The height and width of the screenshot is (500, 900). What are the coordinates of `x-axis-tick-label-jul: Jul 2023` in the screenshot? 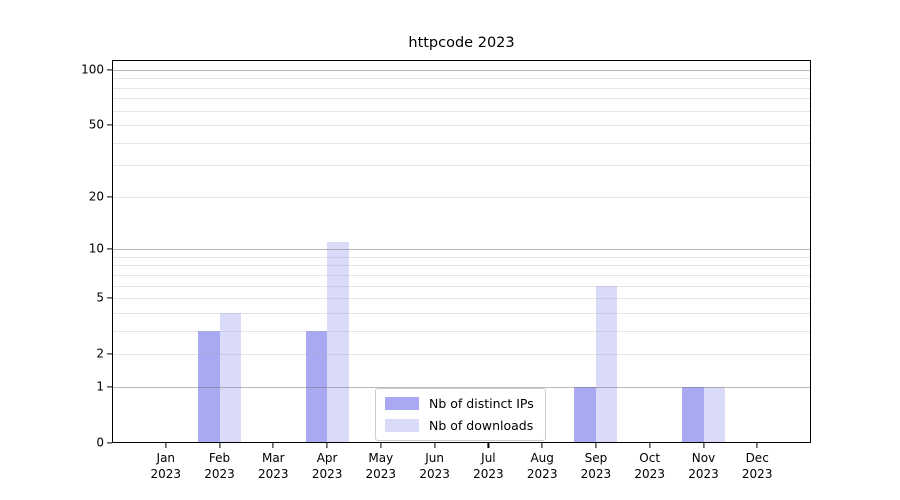 It's located at (488, 466).